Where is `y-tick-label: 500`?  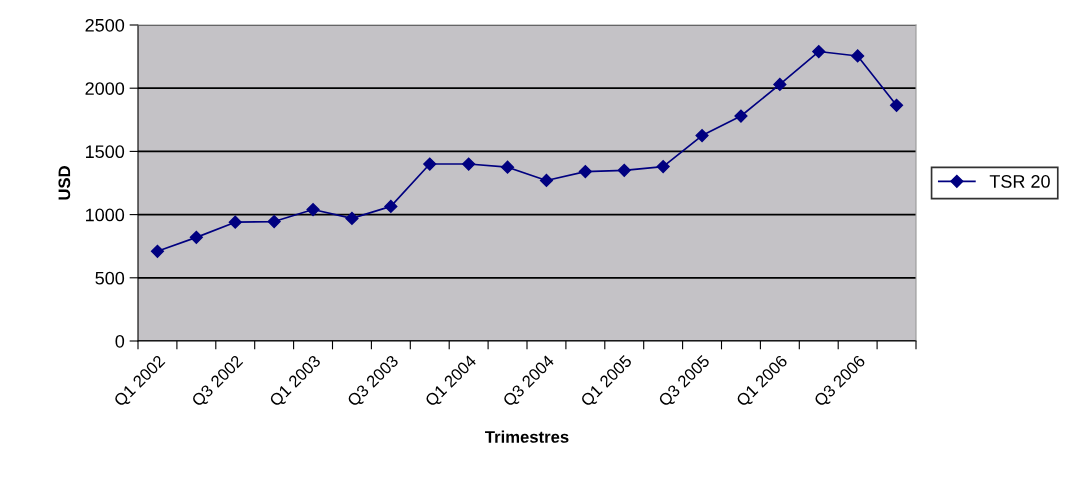 y-tick-label: 500 is located at coordinates (110, 278).